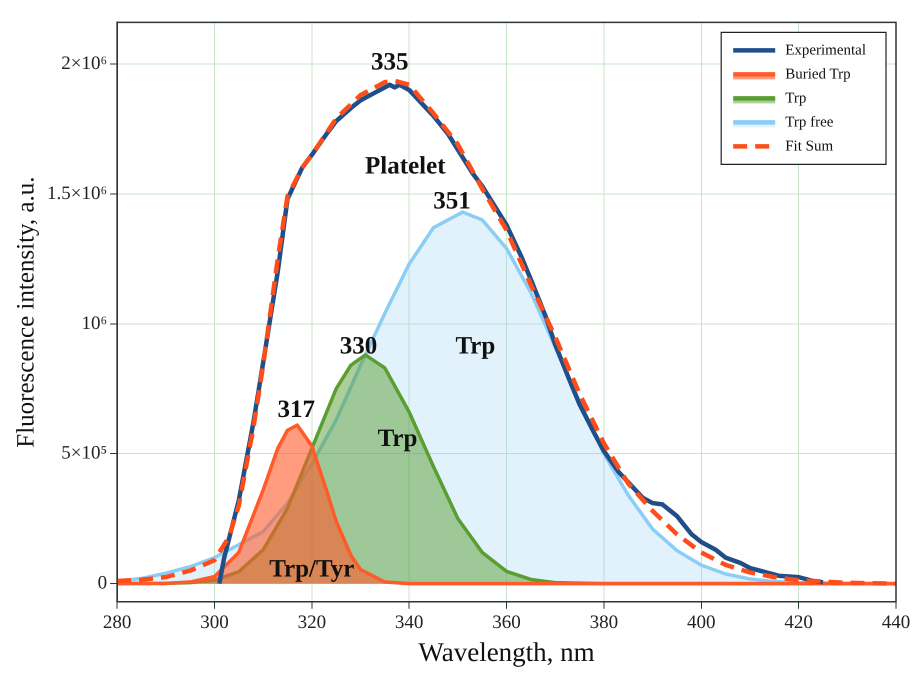  What do you see at coordinates (312, 623) in the screenshot?
I see `x-tick-label: 320` at bounding box center [312, 623].